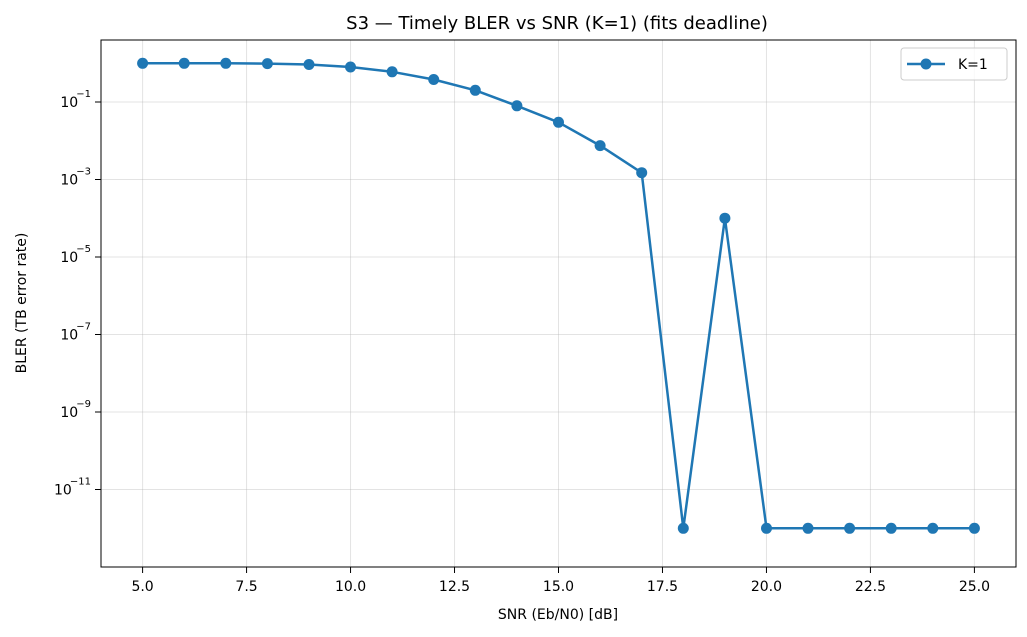  I want to click on x-tick-label: 15.0, so click(558, 587).